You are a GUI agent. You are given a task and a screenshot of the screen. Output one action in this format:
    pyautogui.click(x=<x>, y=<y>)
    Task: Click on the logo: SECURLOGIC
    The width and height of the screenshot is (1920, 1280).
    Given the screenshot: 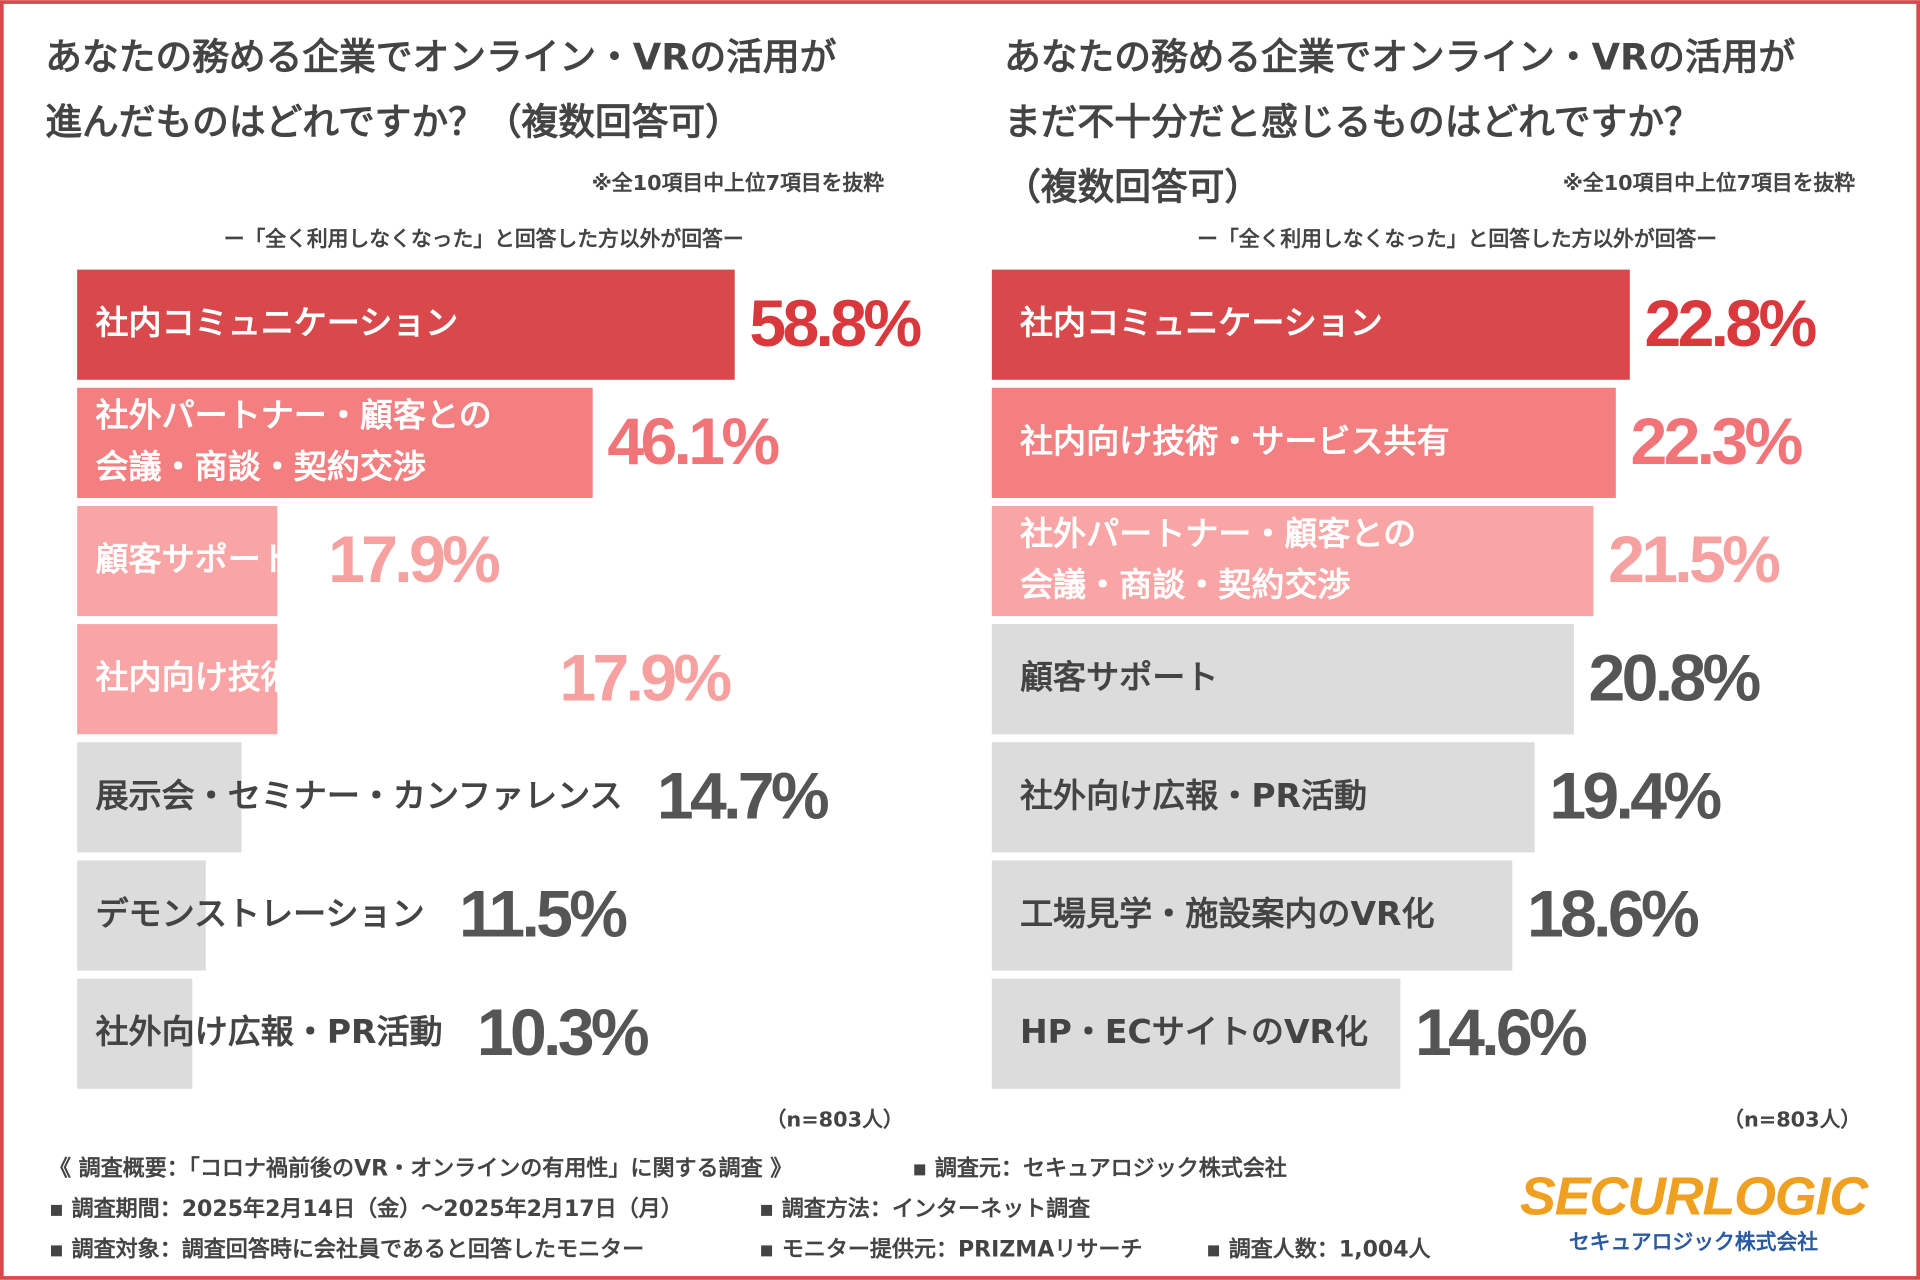 What is the action you would take?
    pyautogui.click(x=1694, y=1196)
    